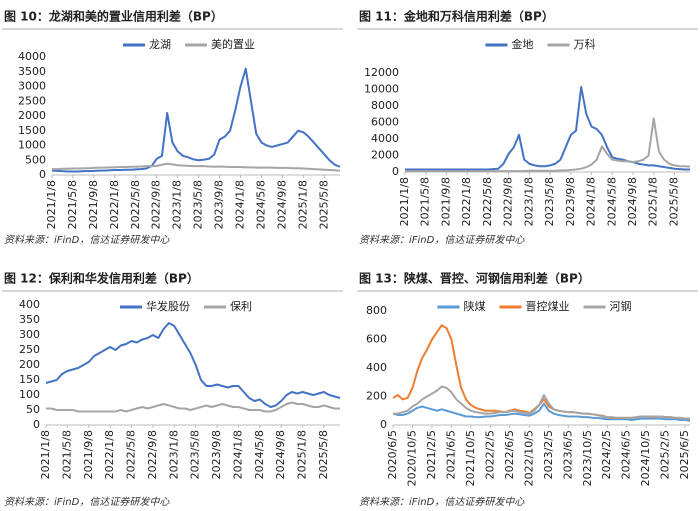 Image resolution: width=700 pixels, height=511 pixels. Describe the element at coordinates (528, 458) in the screenshot. I see `x-tick-label: 2022/10/5` at that location.